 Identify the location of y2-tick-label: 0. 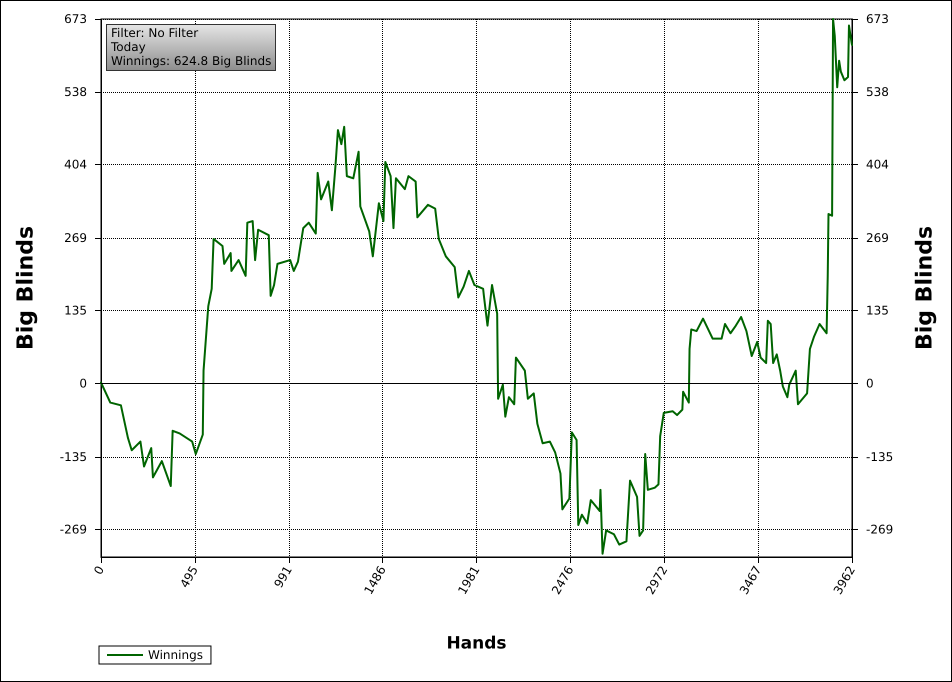
(870, 383).